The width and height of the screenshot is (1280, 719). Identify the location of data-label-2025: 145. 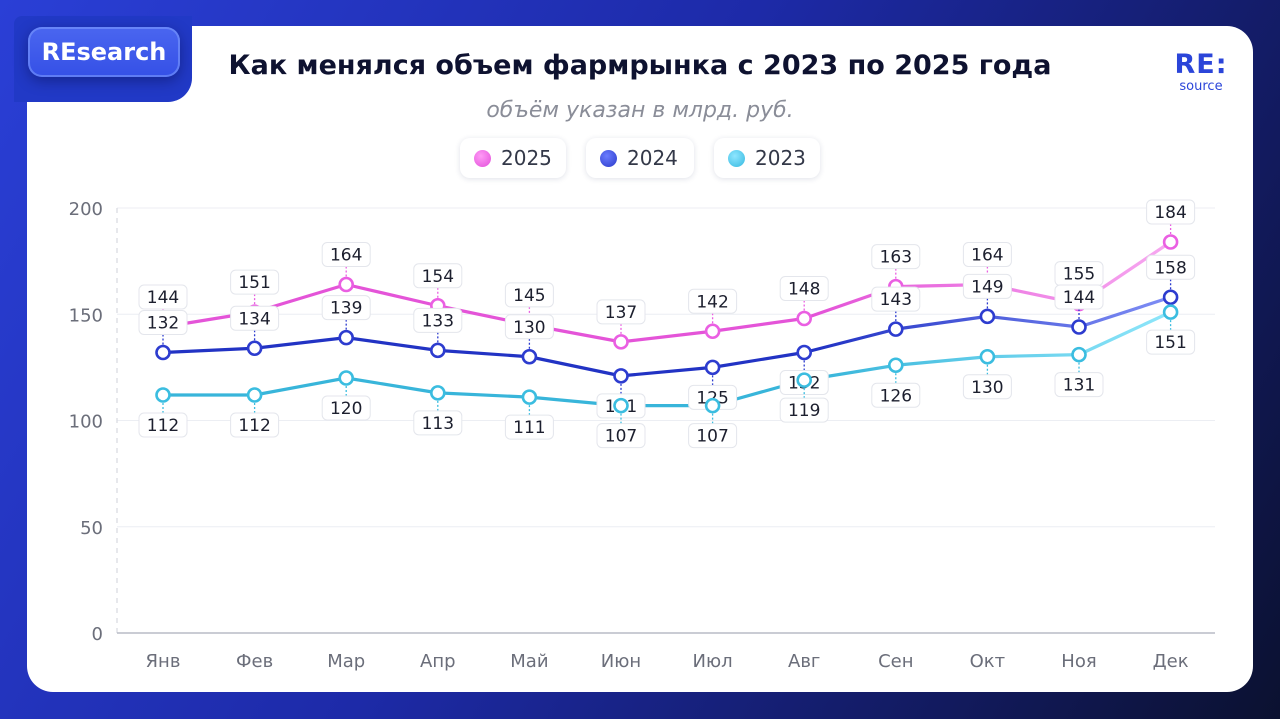
(529, 296).